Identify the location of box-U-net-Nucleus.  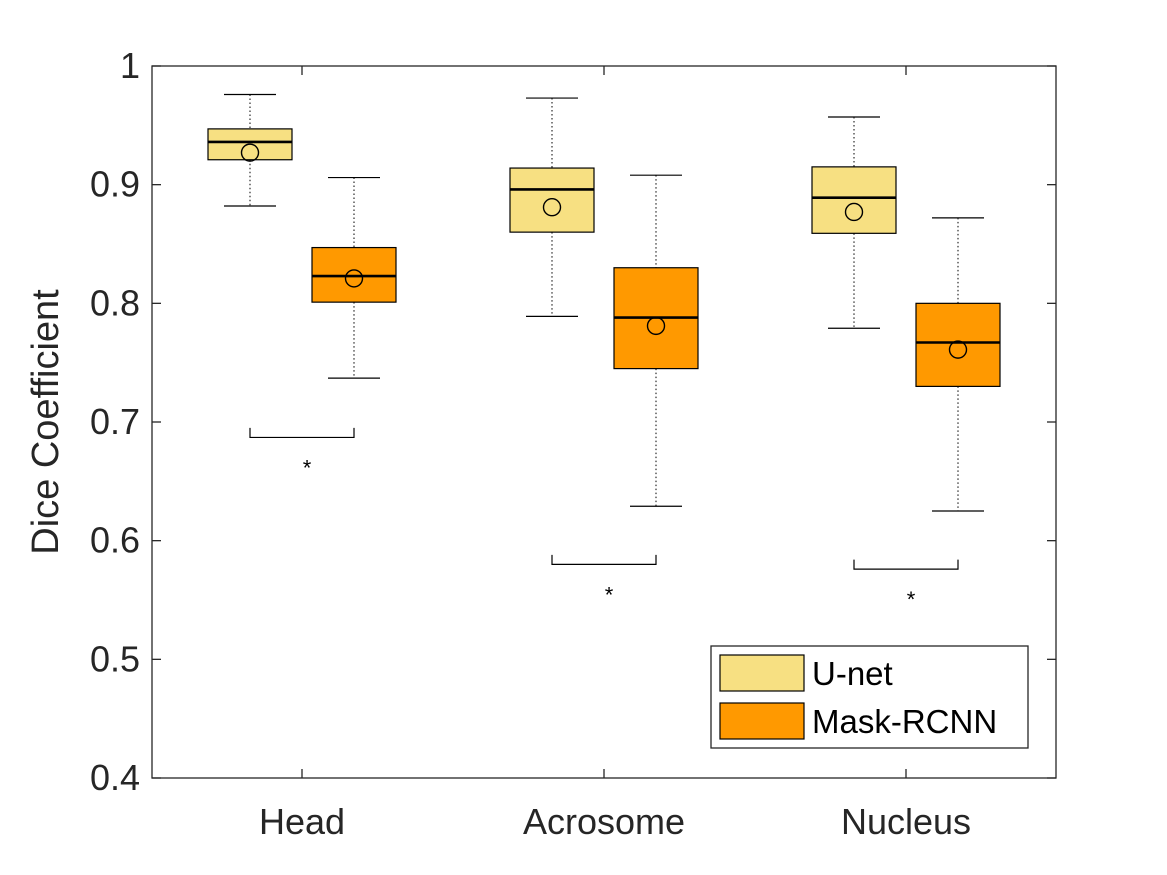
(854, 222).